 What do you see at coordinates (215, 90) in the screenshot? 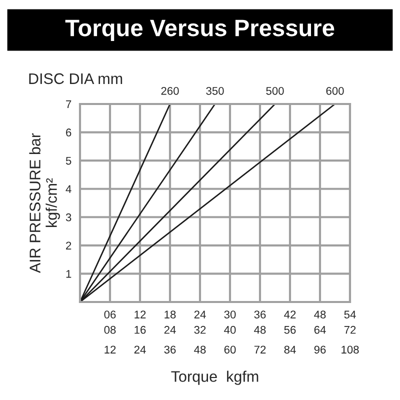
I see `series-label: 350` at bounding box center [215, 90].